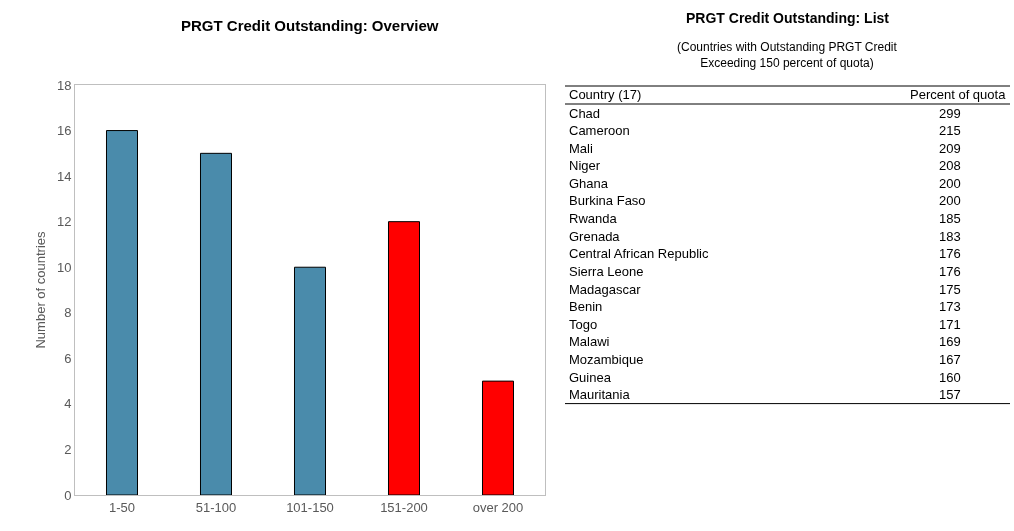 This screenshot has height=531, width=1014. Describe the element at coordinates (958, 94) in the screenshot. I see `text: Percent of quota` at that location.